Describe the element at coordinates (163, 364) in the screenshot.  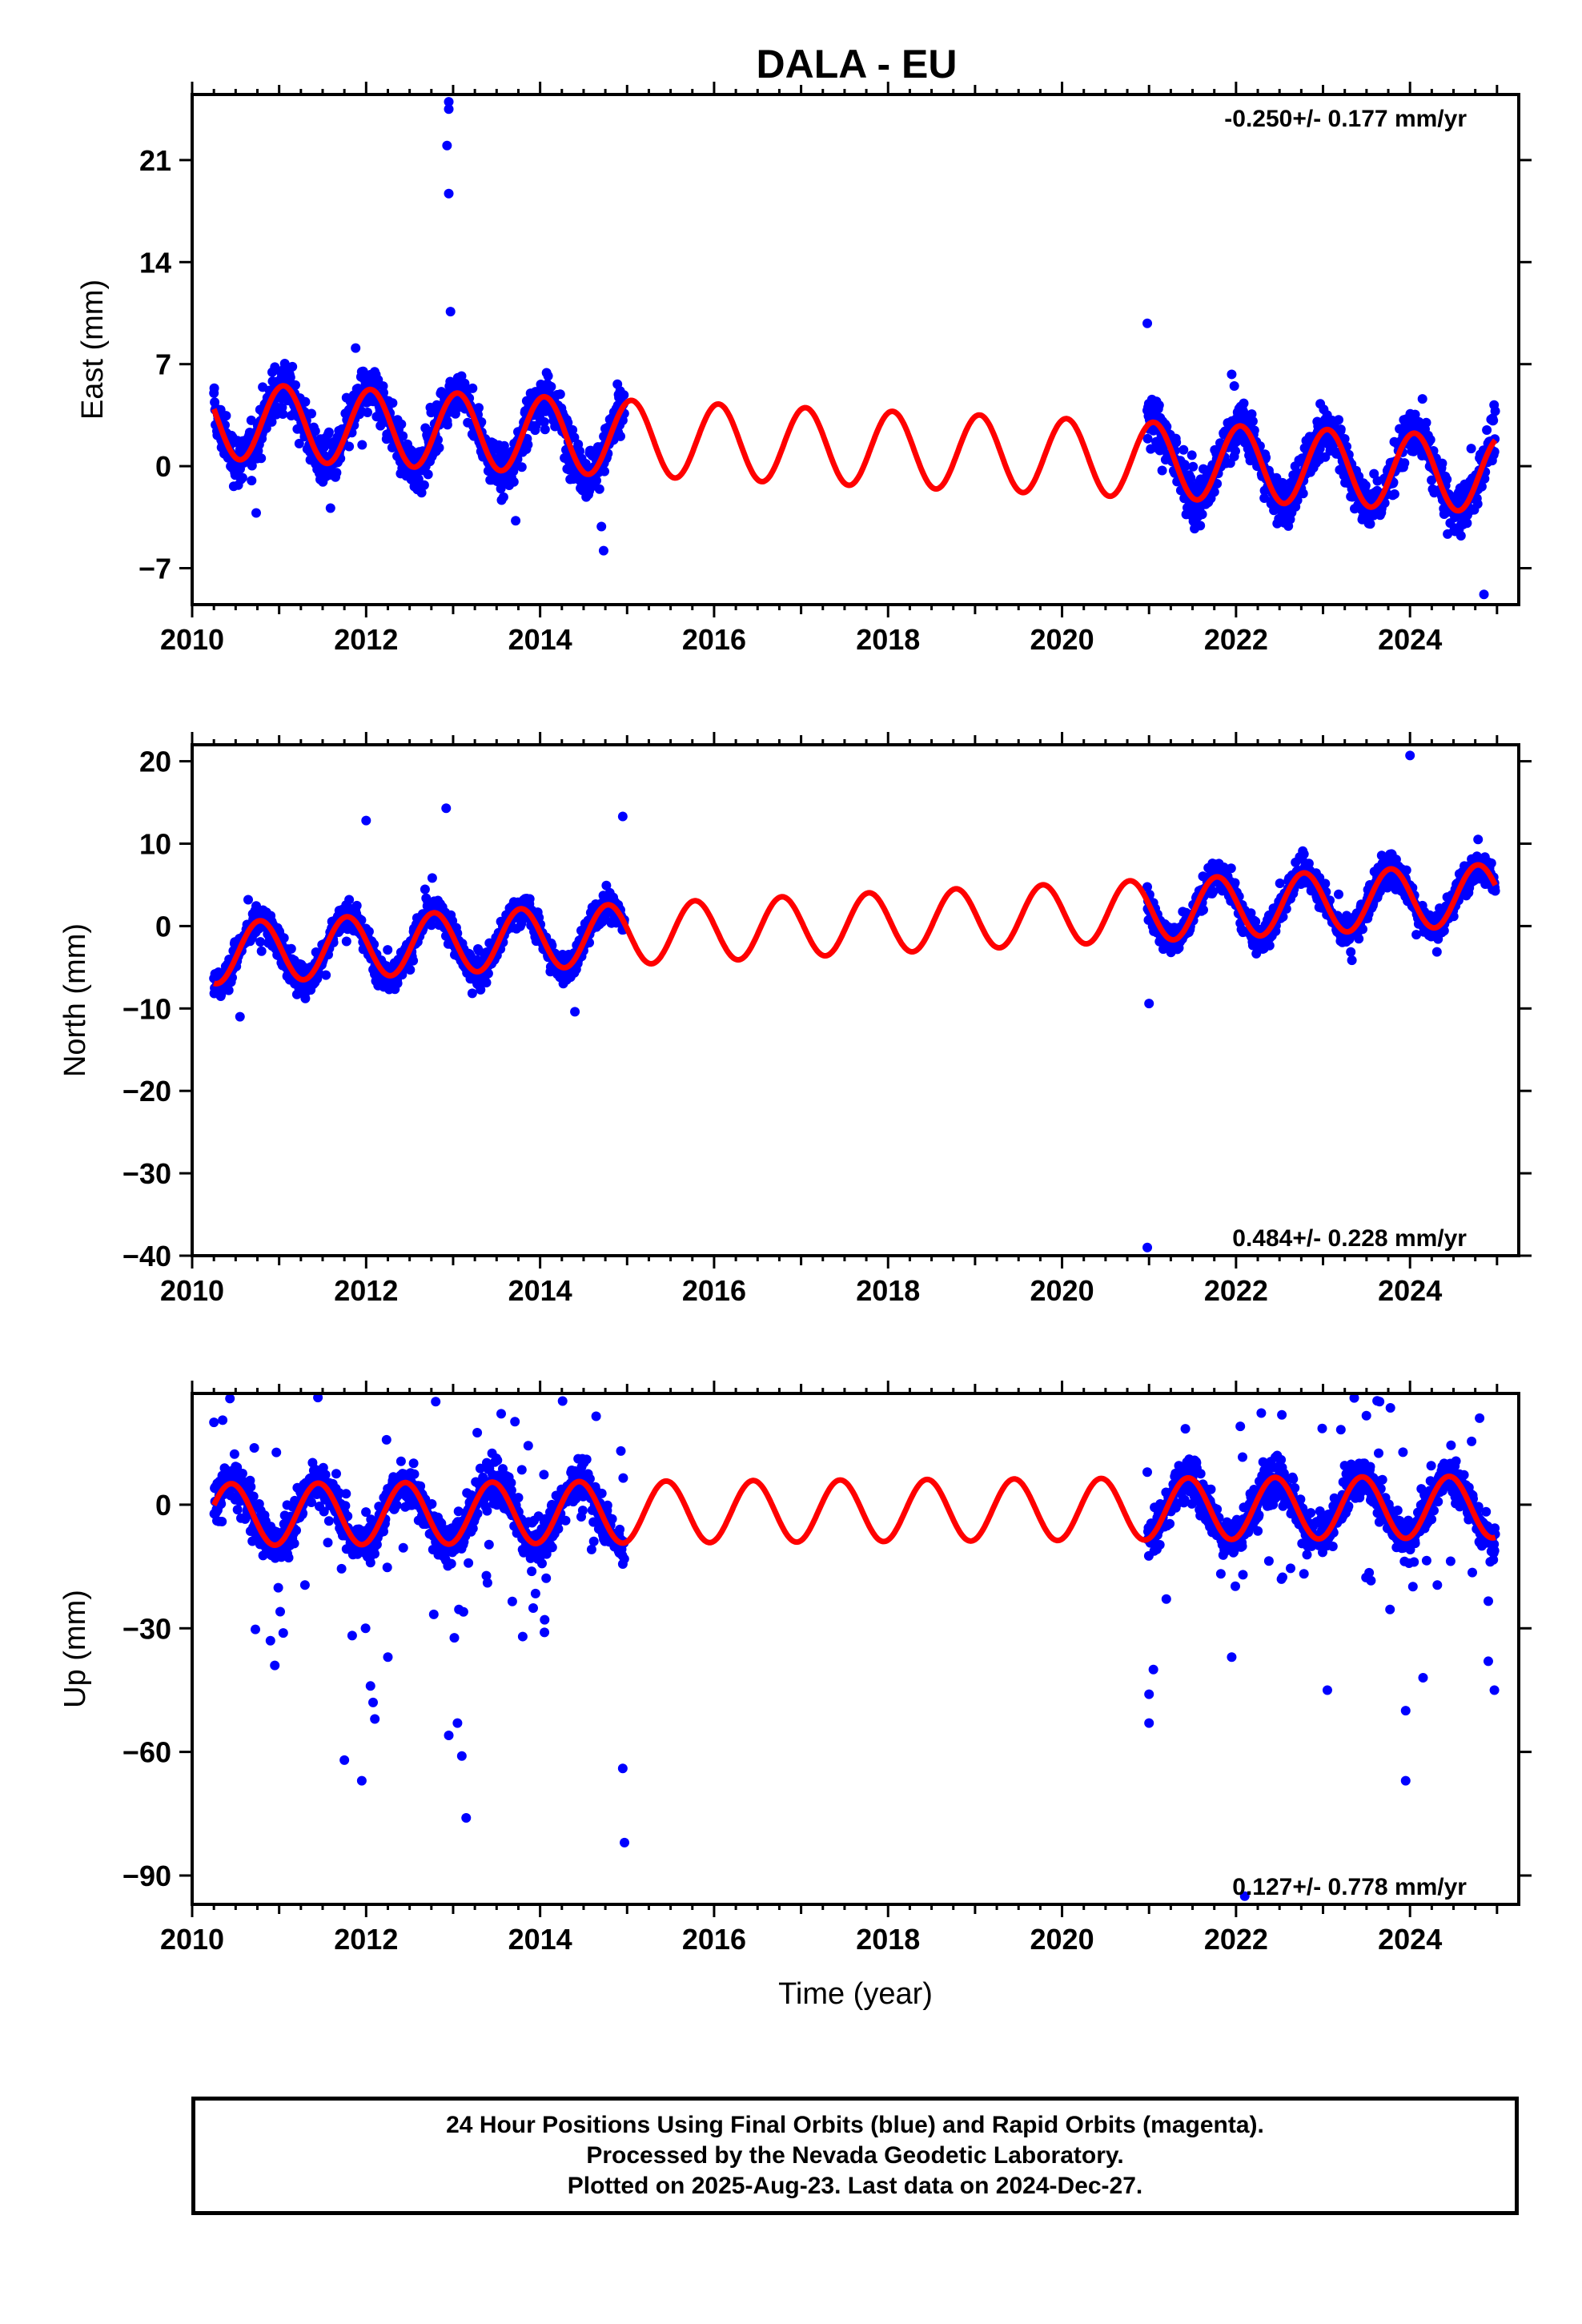
I see `y-tick-label: 7` at that location.